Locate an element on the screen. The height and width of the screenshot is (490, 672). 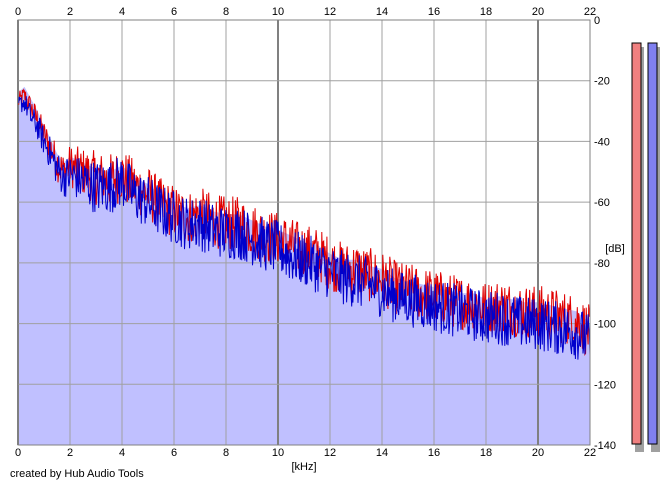
x-tick-label-top: 2 is located at coordinates (70, 12).